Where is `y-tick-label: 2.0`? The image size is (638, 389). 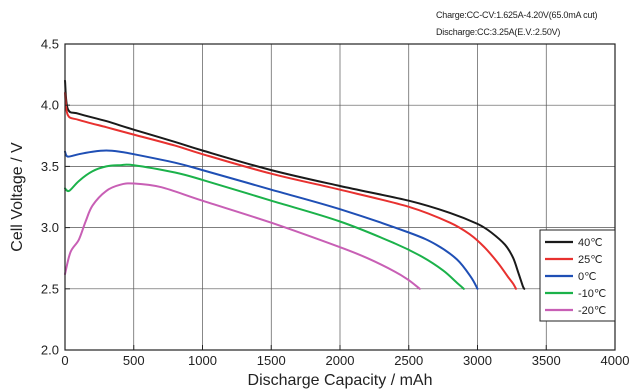 y-tick-label: 2.0 is located at coordinates (50, 350).